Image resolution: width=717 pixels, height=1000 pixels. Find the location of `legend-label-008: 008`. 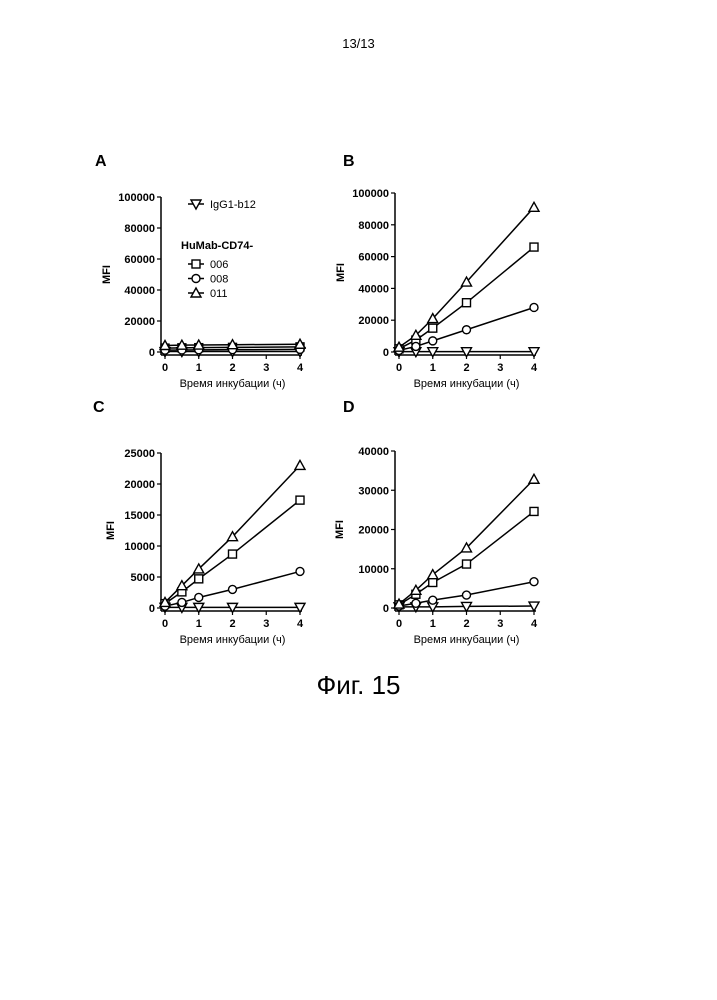

legend-label-008: 008 is located at coordinates (219, 280).